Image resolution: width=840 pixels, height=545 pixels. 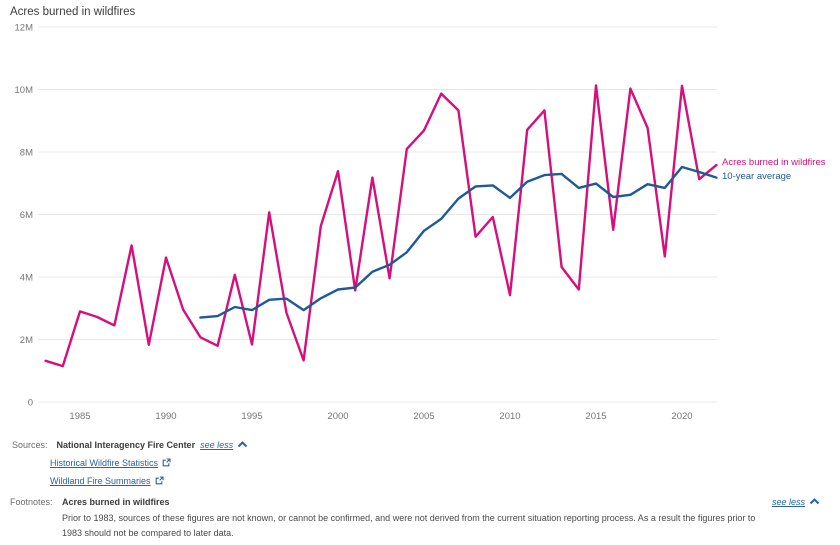 I want to click on x-axis-tick-label: 1990, so click(x=165, y=416).